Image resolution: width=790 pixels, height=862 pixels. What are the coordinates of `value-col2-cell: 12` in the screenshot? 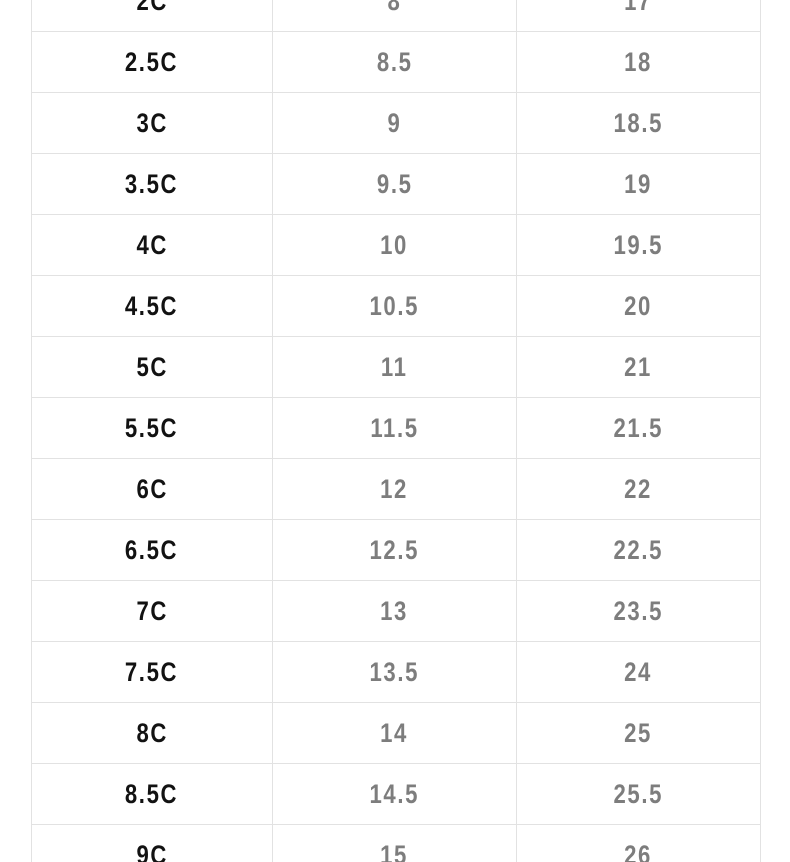 It's located at (395, 489).